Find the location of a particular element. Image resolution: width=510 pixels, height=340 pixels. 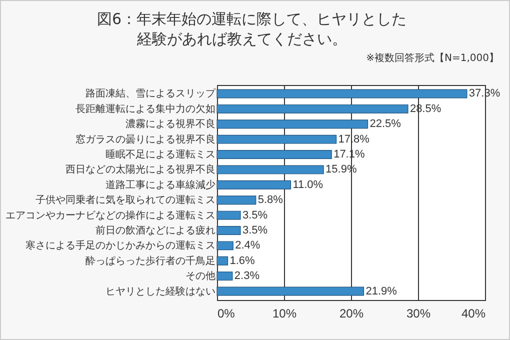

y-tick-label: 長距離運転による集中力の欠如 is located at coordinates (146, 108).